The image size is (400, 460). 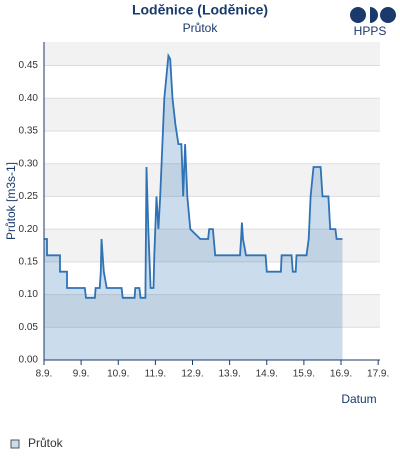 What do you see at coordinates (29, 327) in the screenshot?
I see `y-tick-label: 0.05` at bounding box center [29, 327].